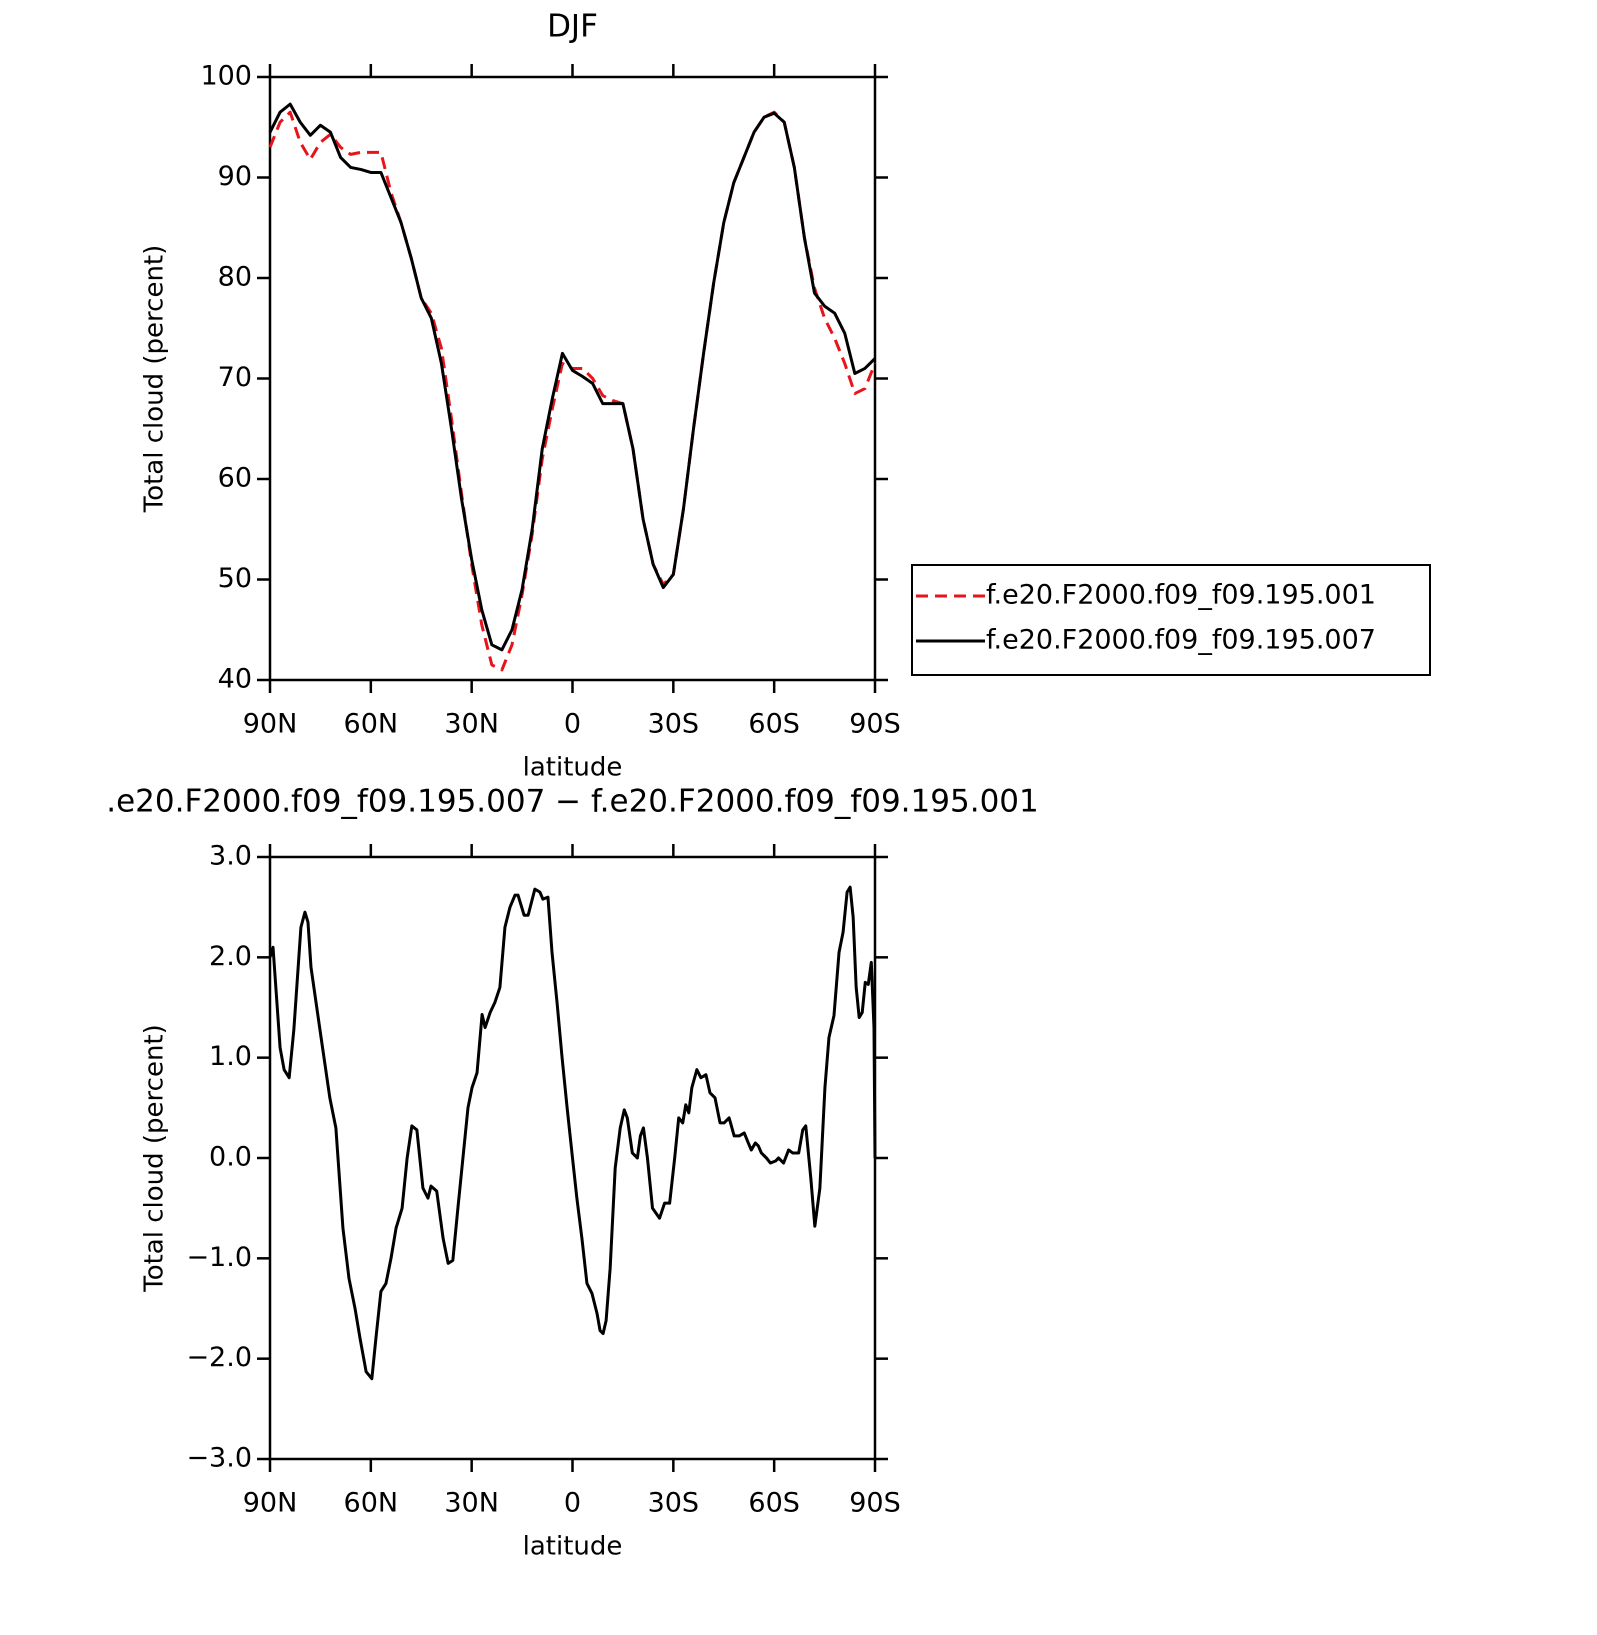 The width and height of the screenshot is (1597, 1635). I want to click on y-tick-label: 2.0, so click(230, 956).